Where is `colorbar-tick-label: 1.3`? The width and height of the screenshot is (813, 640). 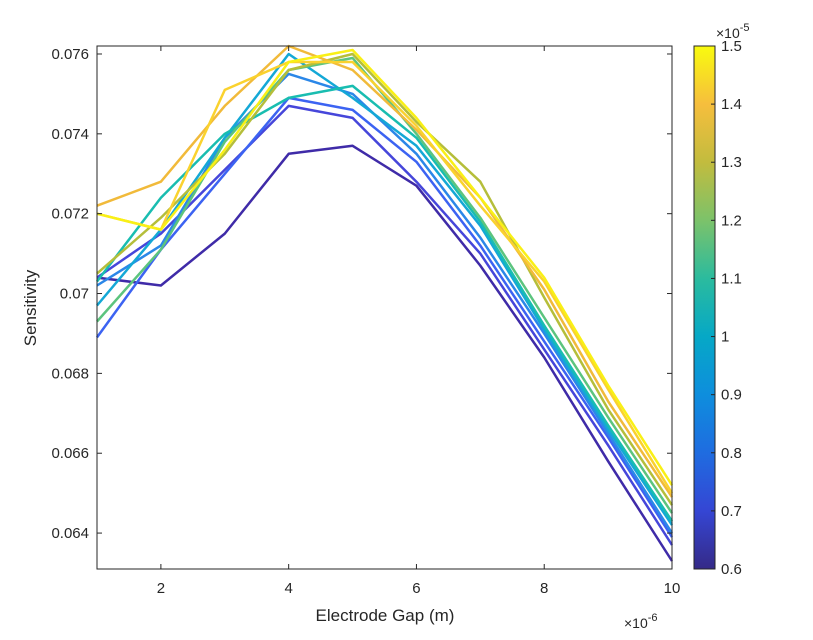
colorbar-tick-label: 1.3 is located at coordinates (731, 162).